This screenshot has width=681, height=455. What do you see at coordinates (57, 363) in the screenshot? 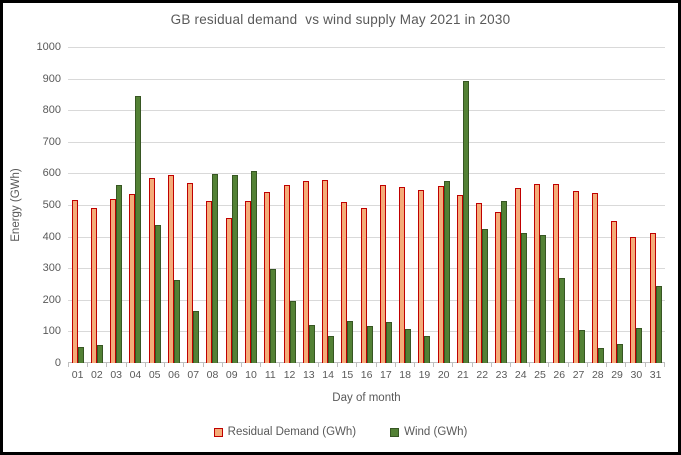
I see `y-tick-label-0: 0` at bounding box center [57, 363].